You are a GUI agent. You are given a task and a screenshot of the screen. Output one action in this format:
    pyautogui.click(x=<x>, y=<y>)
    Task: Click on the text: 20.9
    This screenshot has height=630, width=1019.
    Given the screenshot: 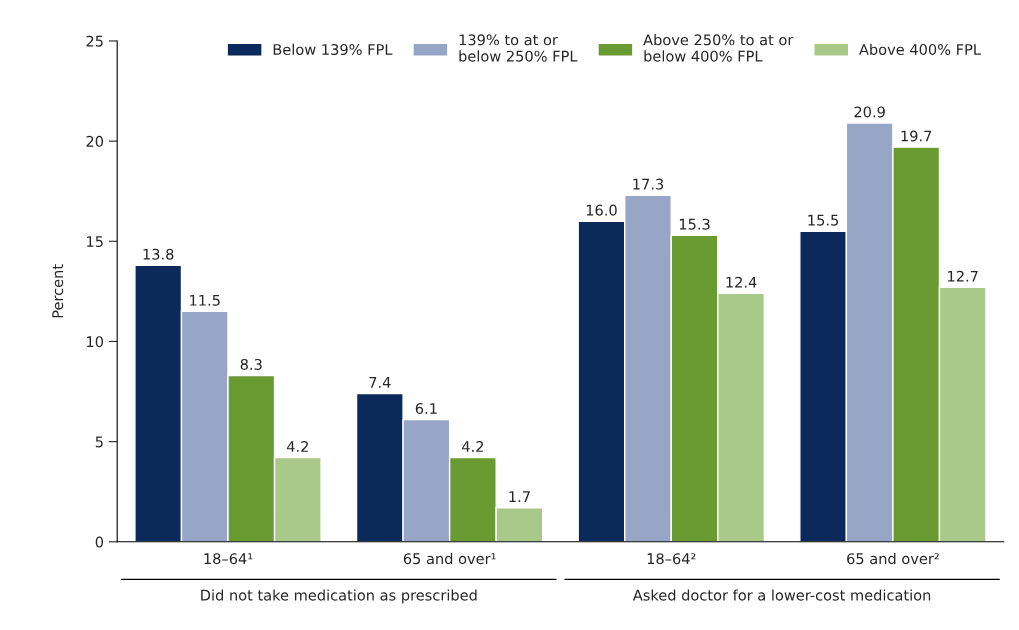 What is the action you would take?
    pyautogui.click(x=869, y=112)
    